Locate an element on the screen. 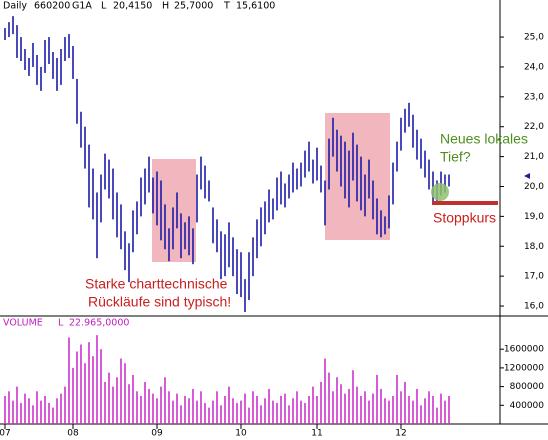  y-tick-label: 25,0 is located at coordinates (534, 38).